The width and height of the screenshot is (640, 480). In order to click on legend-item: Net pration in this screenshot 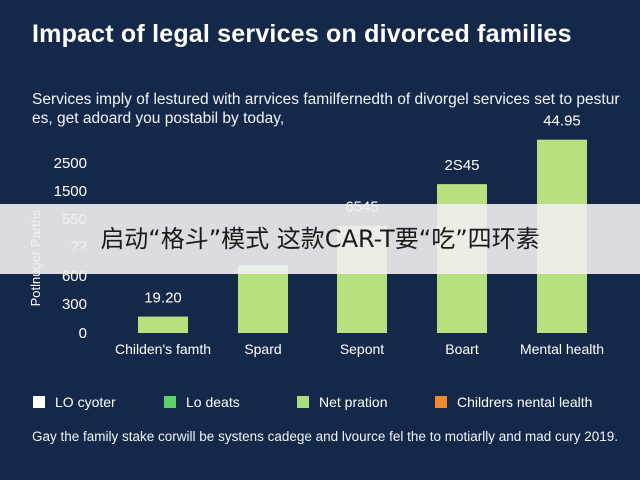, I will do `click(342, 402)`.